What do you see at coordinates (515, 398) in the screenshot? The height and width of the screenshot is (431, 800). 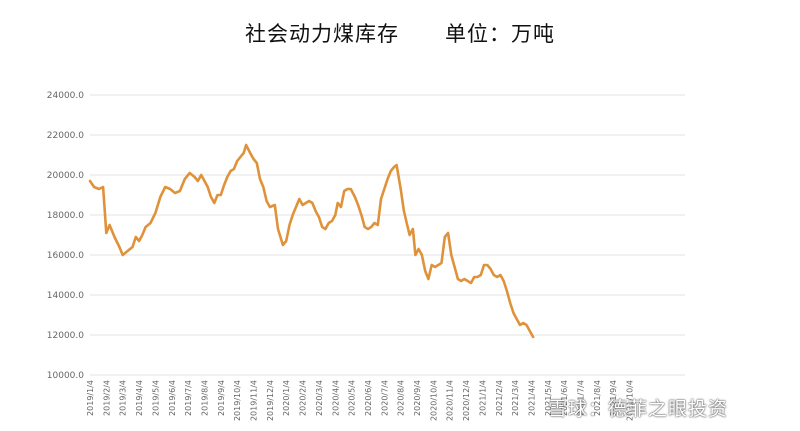 I see `x-tick-label: 2021/3/4` at bounding box center [515, 398].